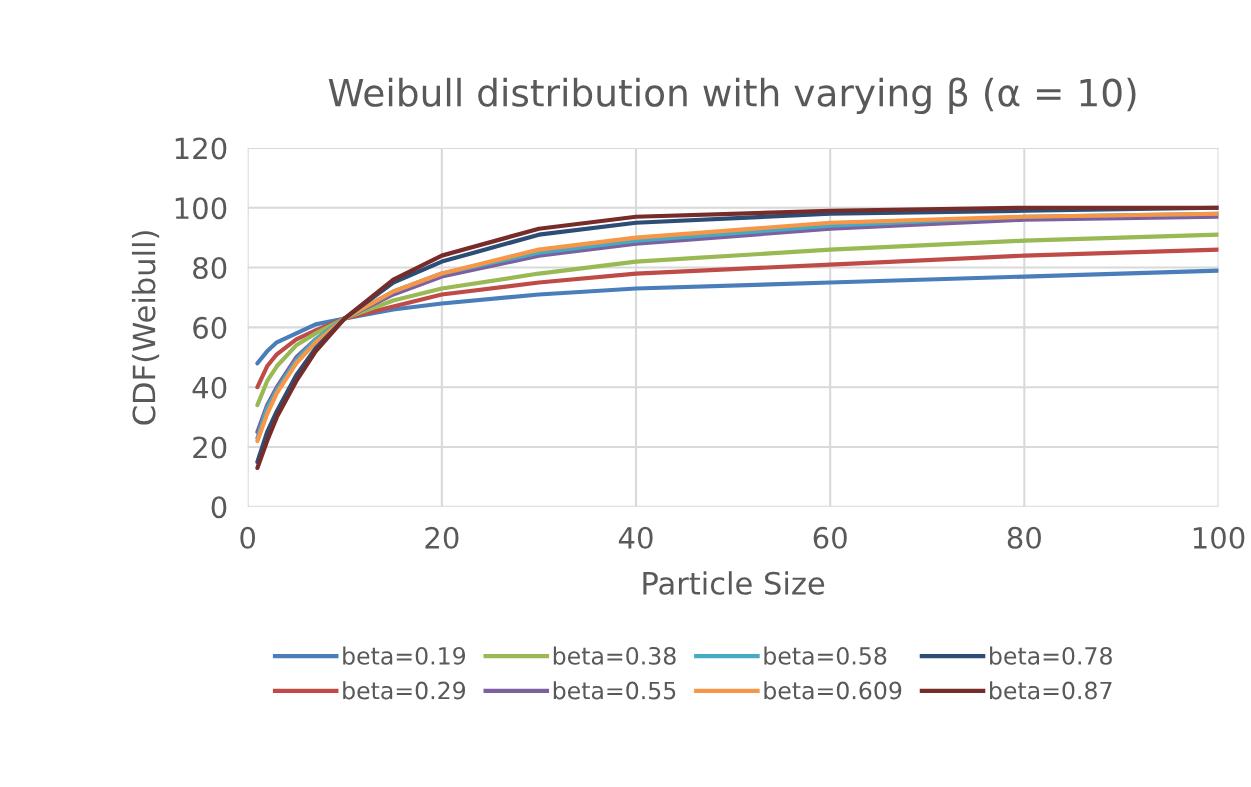 This screenshot has width=1251, height=787. I want to click on y-tick-label: 0, so click(219, 507).